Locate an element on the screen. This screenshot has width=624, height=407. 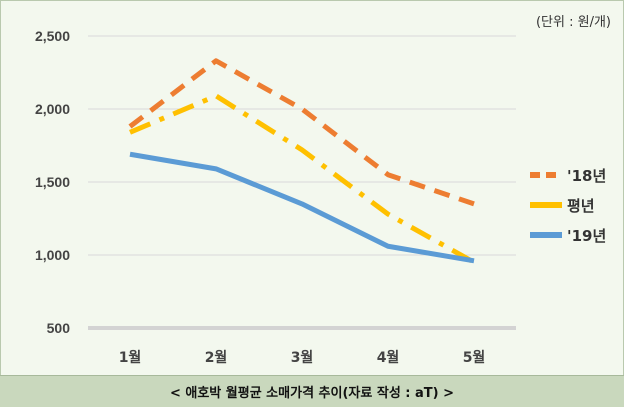
y-tick-label: 2,500 is located at coordinates (52, 36).